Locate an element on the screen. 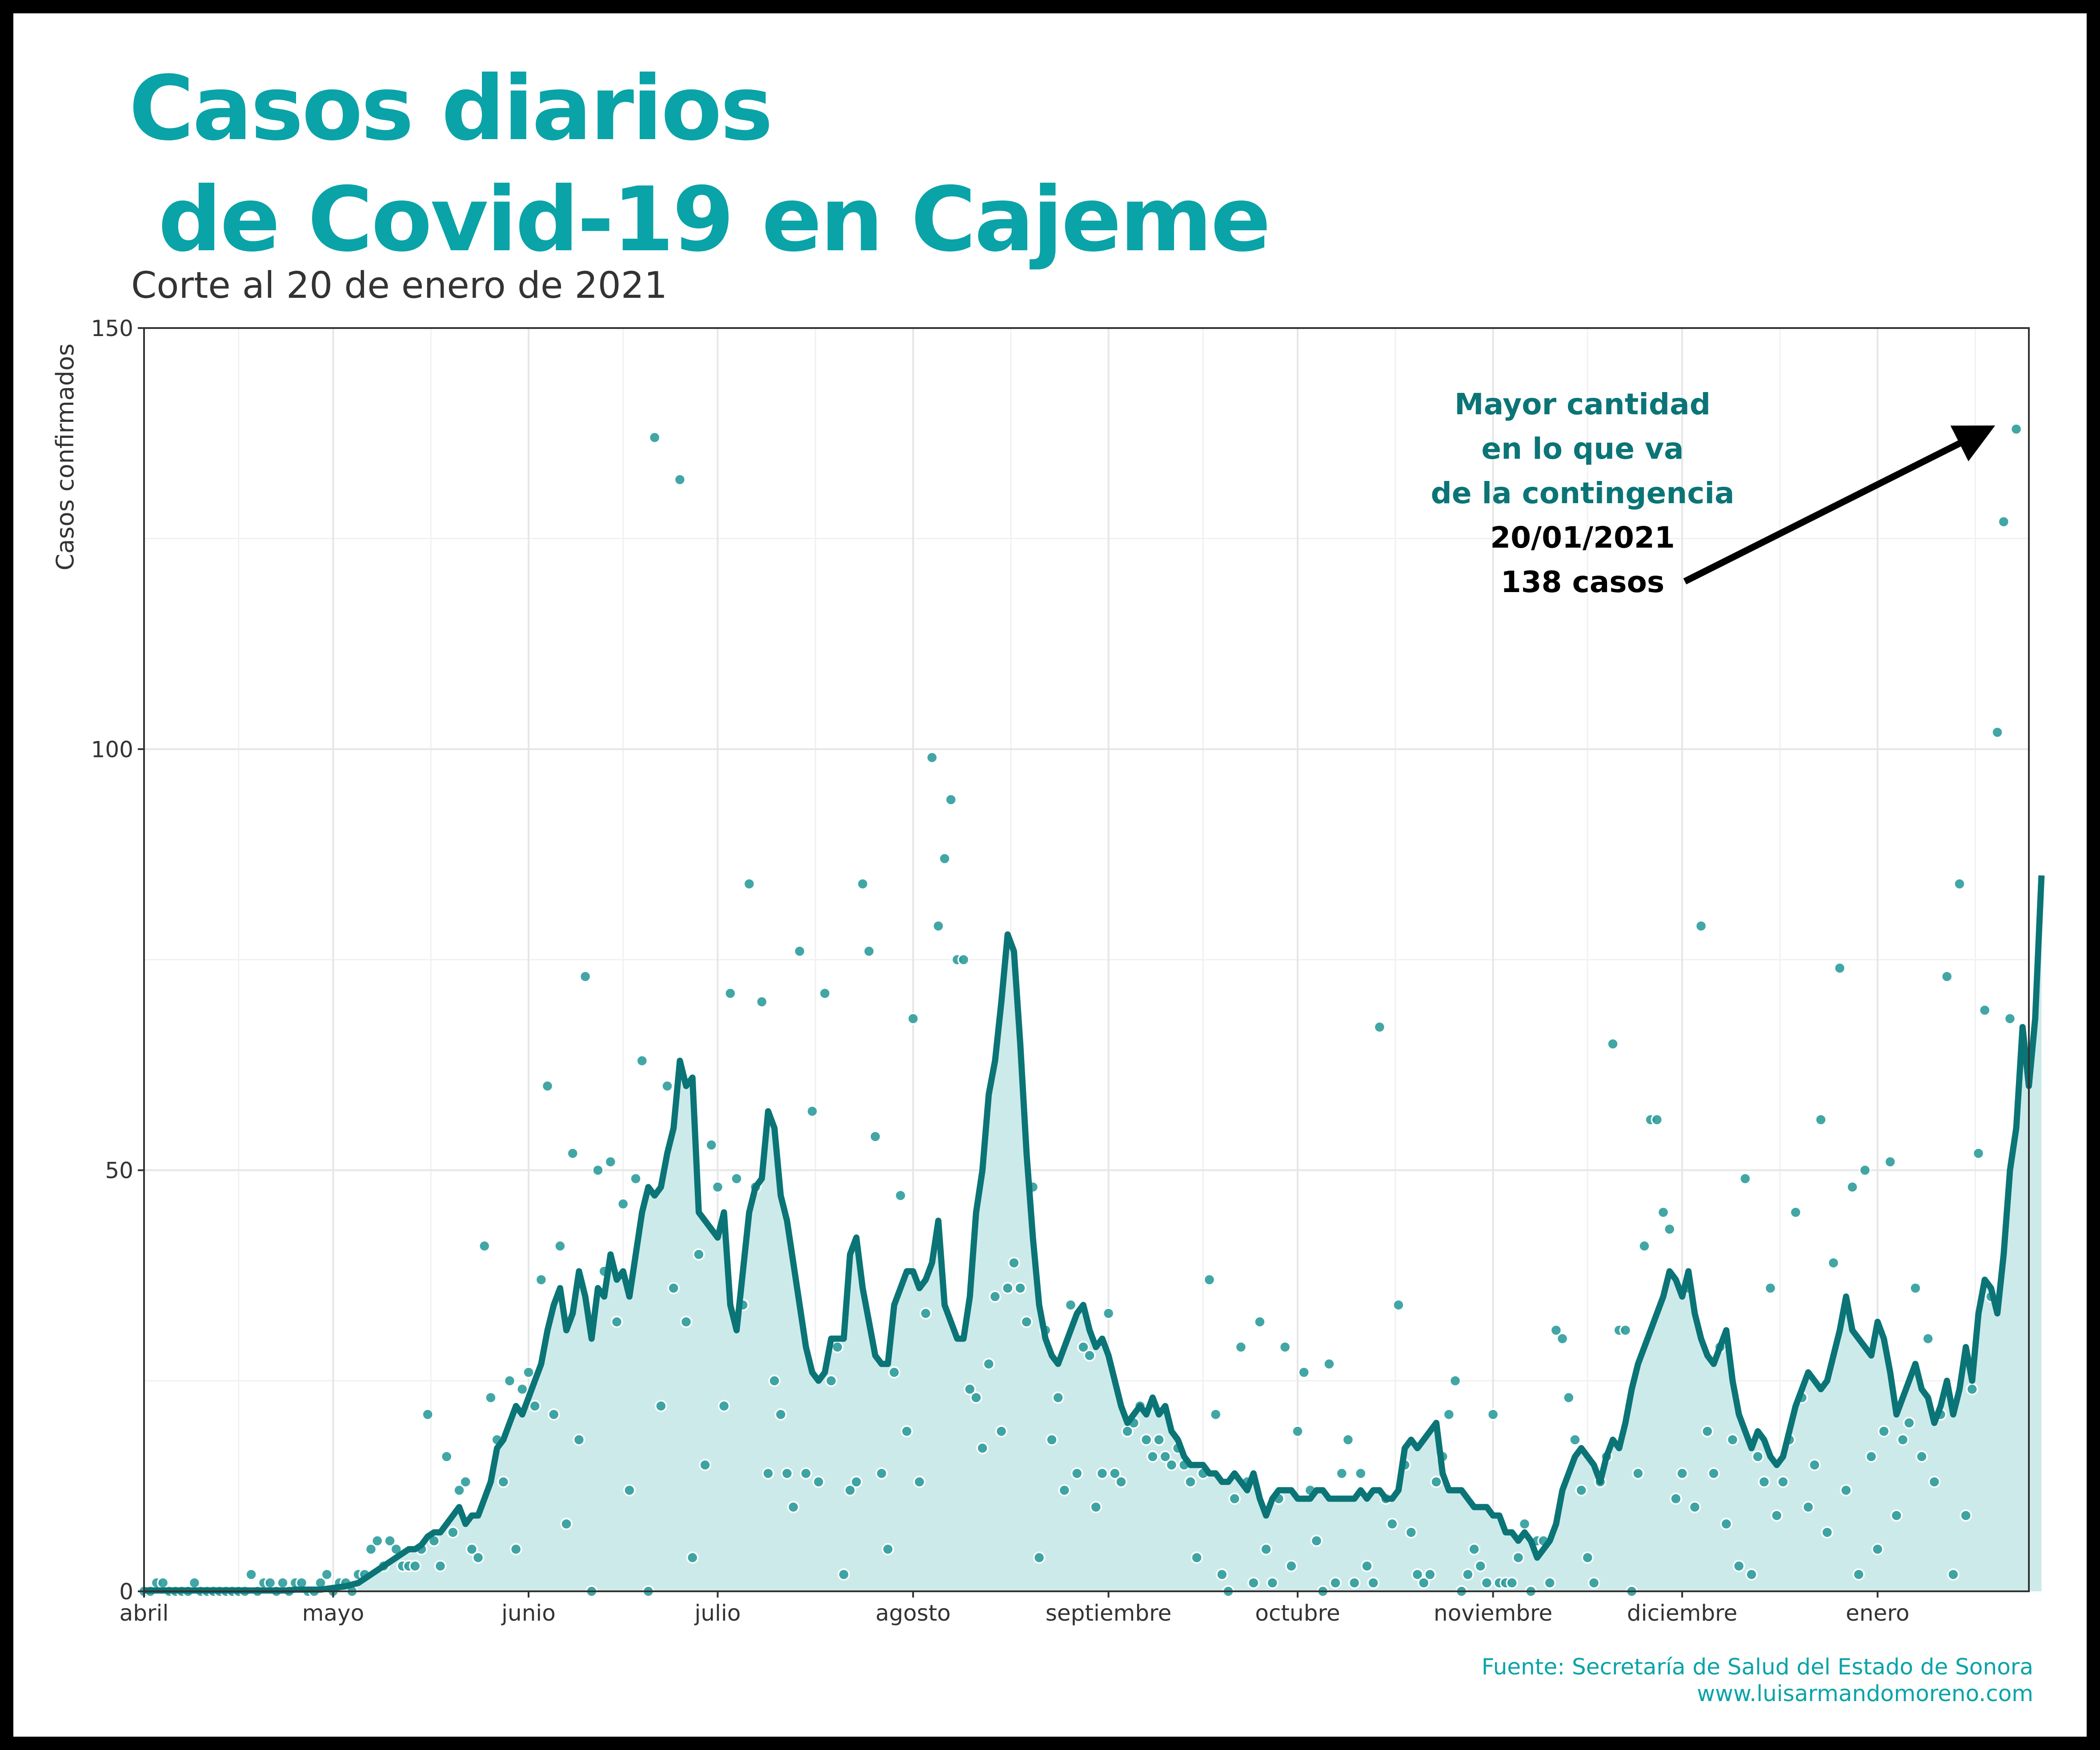  annotation-text-black: 20/01/2021 is located at coordinates (1583, 538).